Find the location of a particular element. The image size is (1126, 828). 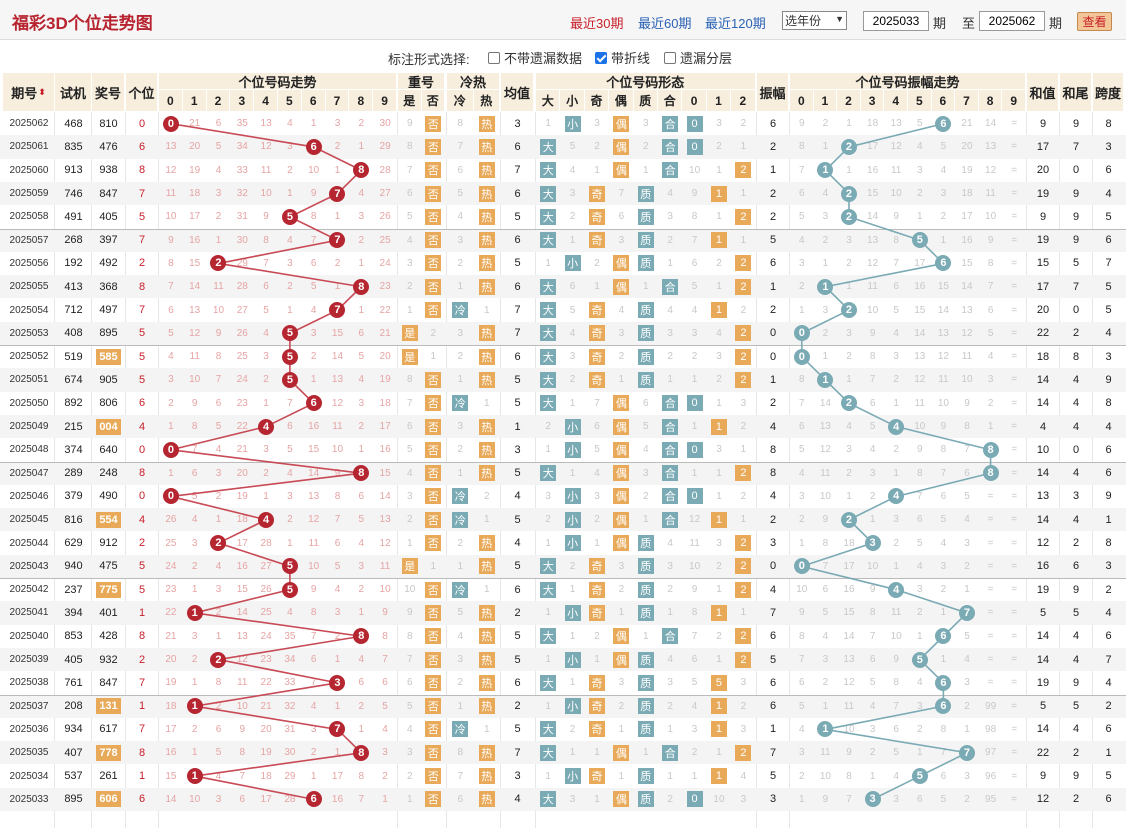

form-cell: 3 is located at coordinates (670, 333).